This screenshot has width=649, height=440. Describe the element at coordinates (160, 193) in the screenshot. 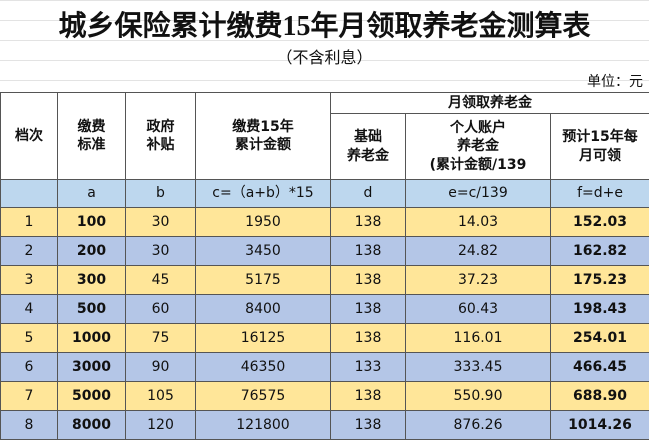

I see `formula-cell: b` at that location.